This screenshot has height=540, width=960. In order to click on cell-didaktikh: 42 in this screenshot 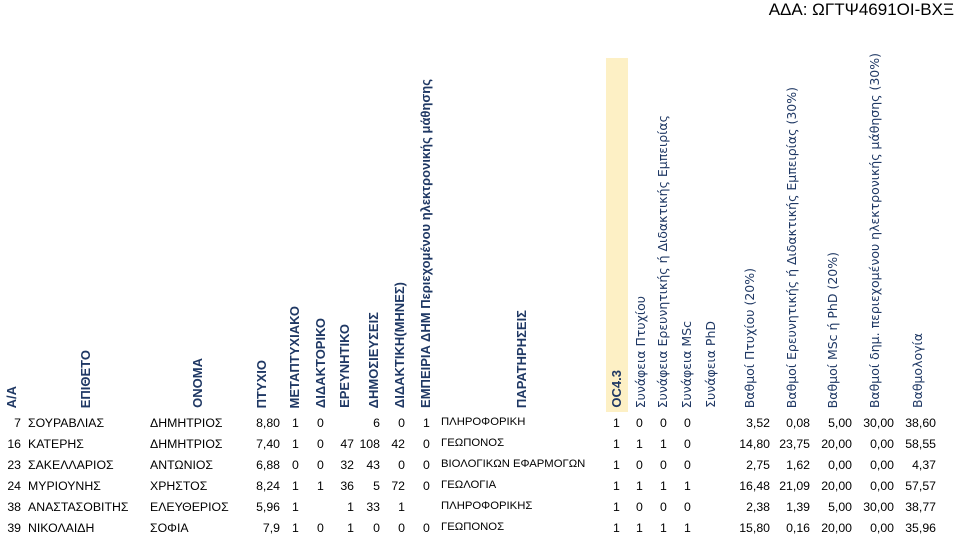, I will do `click(398, 444)`.